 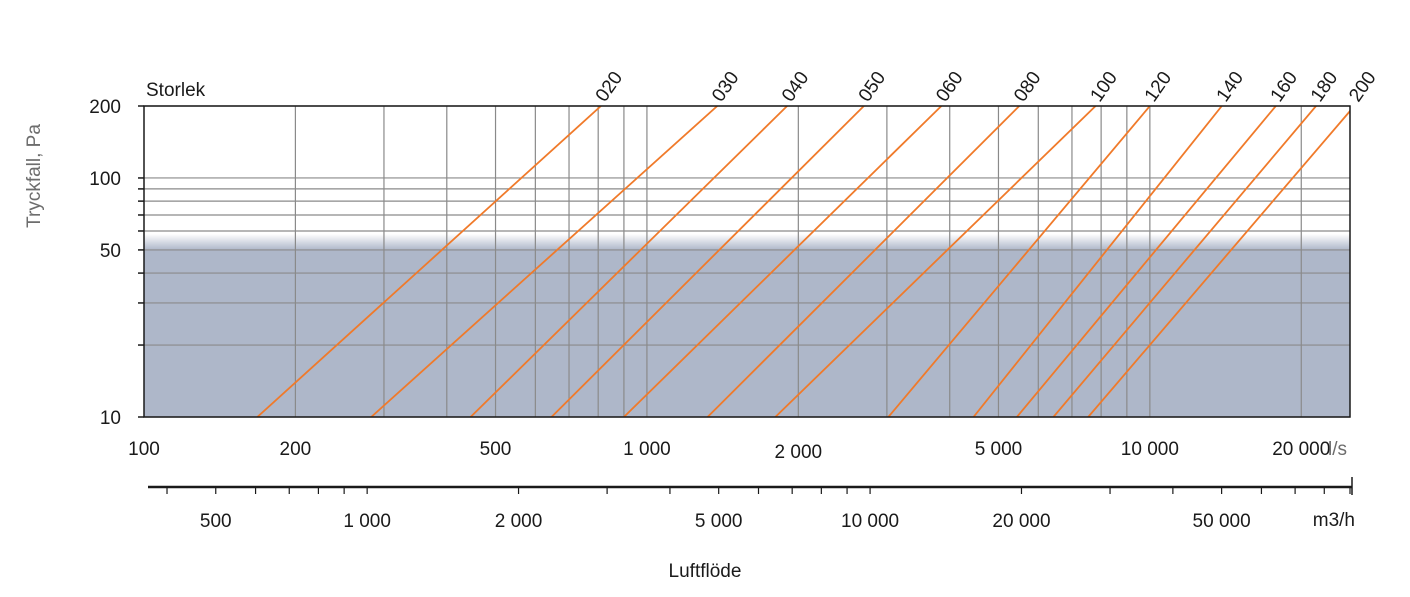 I want to click on y-tick-label: 200, so click(x=105, y=107).